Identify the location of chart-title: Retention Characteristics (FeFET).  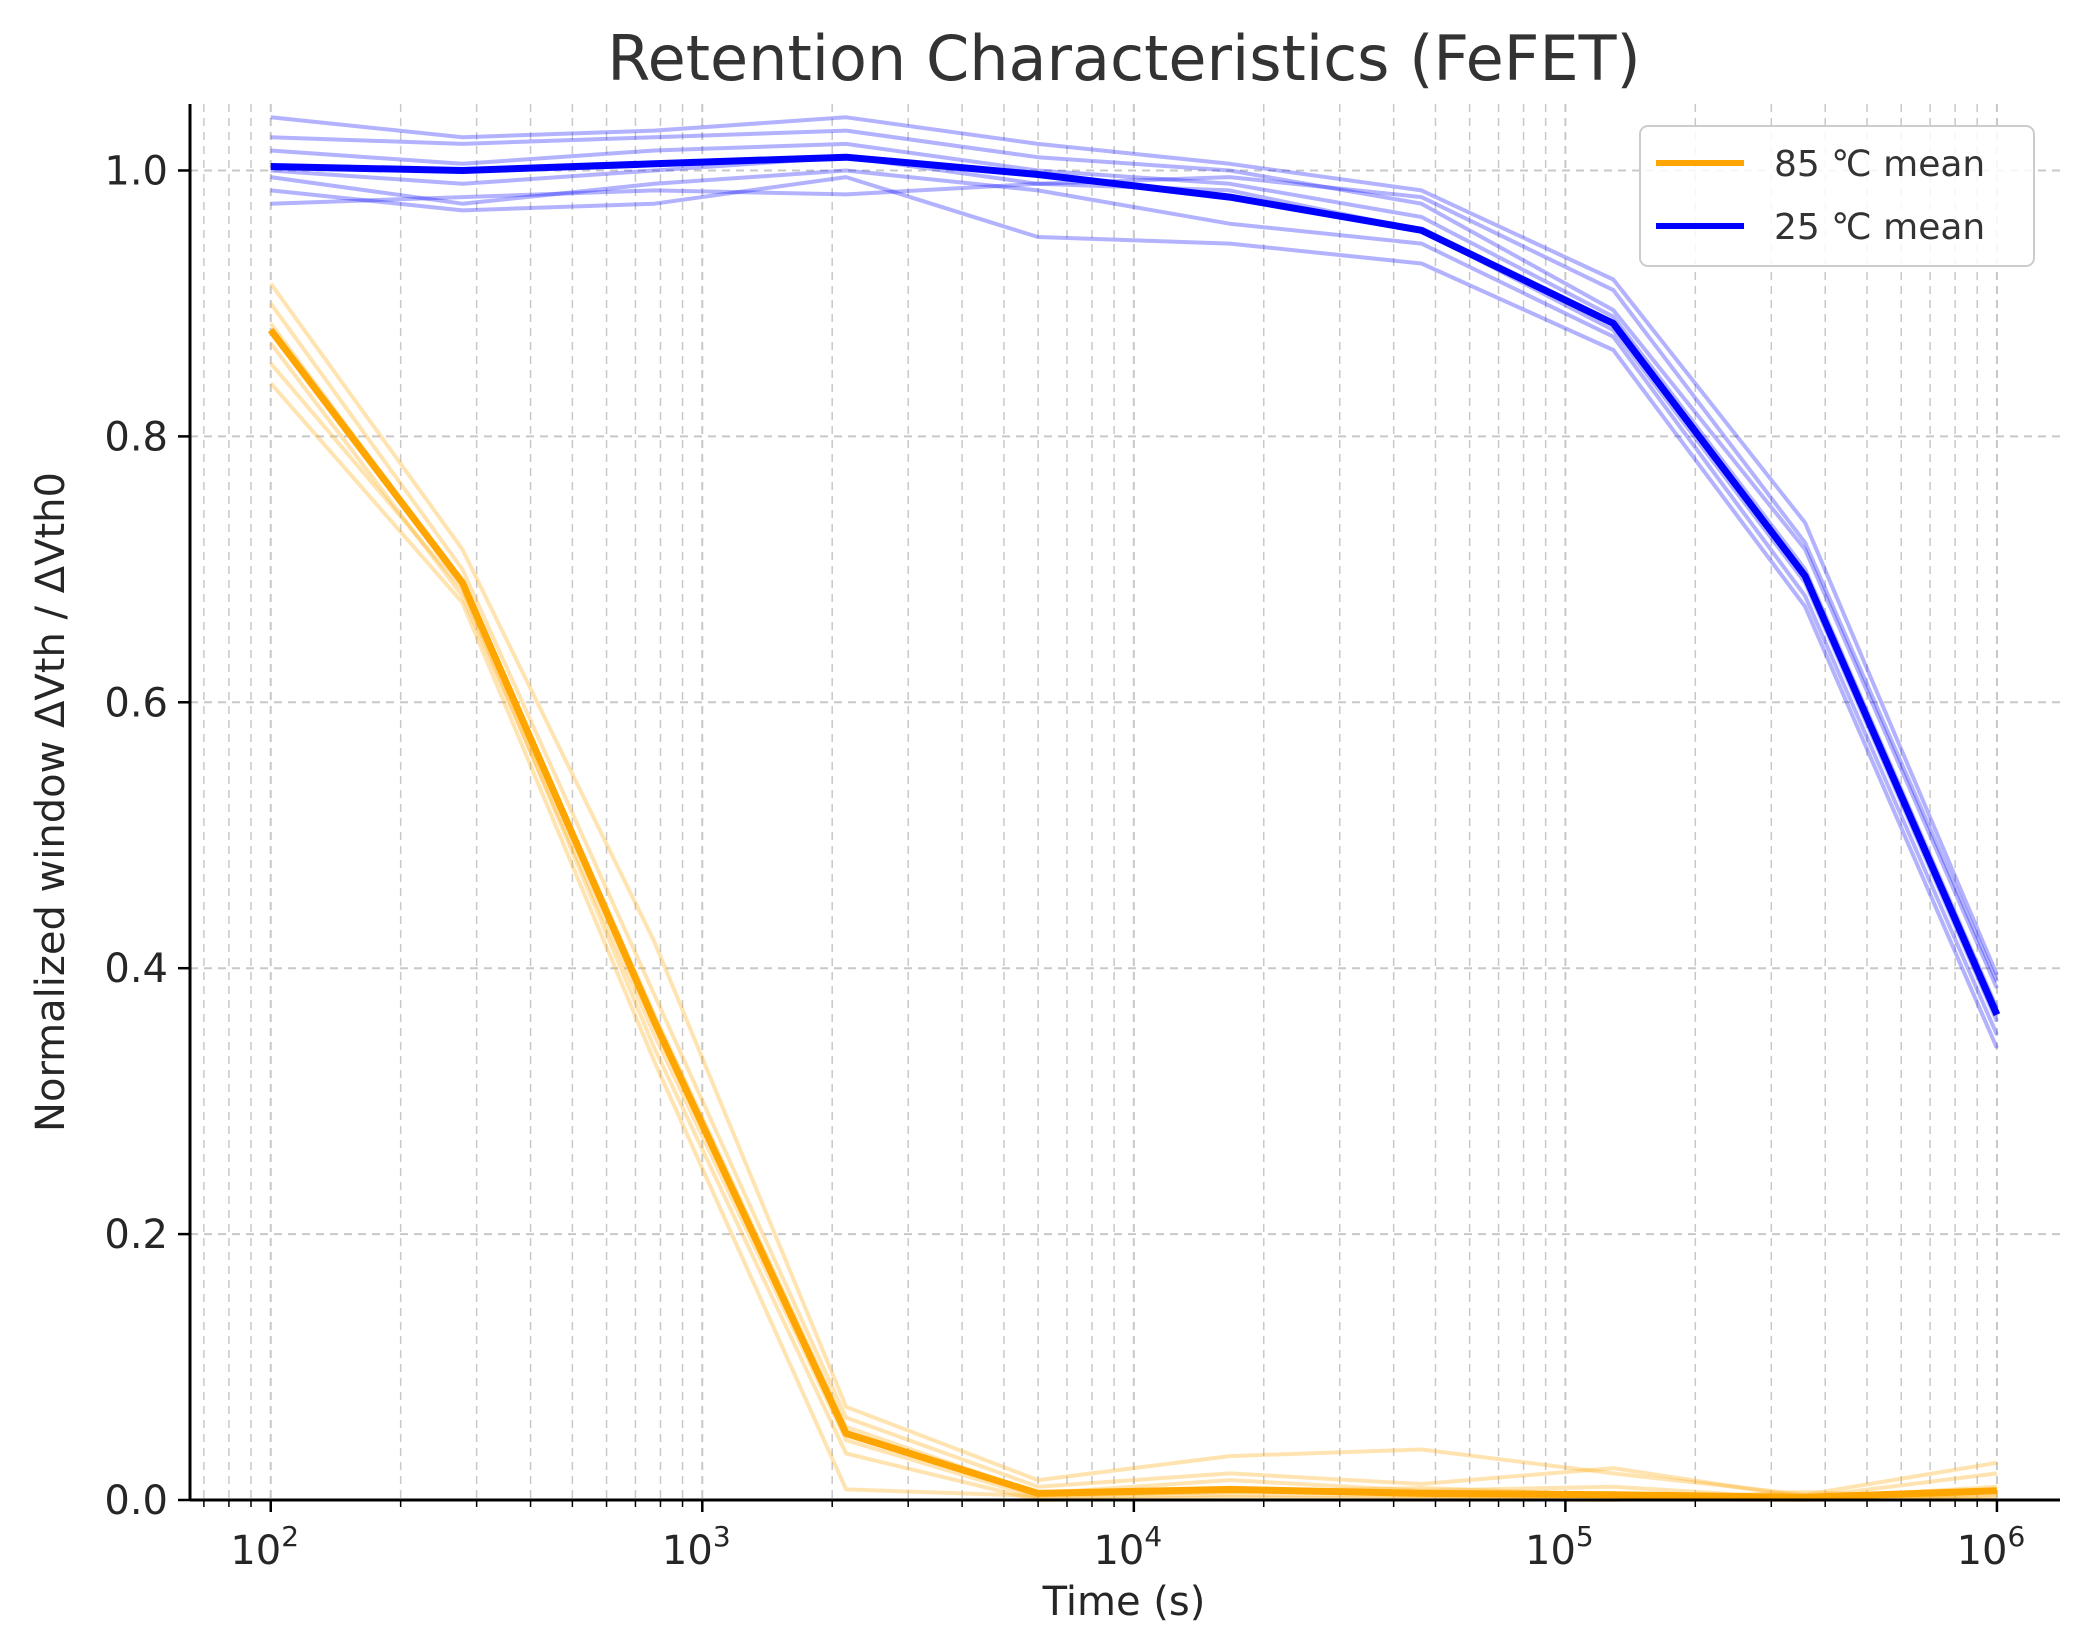
(1123, 58).